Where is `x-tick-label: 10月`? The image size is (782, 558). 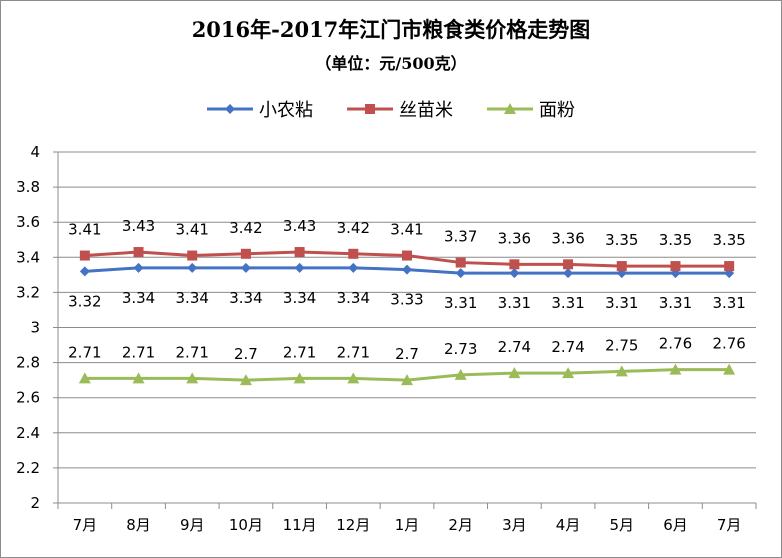
x-tick-label: 10月 is located at coordinates (246, 525).